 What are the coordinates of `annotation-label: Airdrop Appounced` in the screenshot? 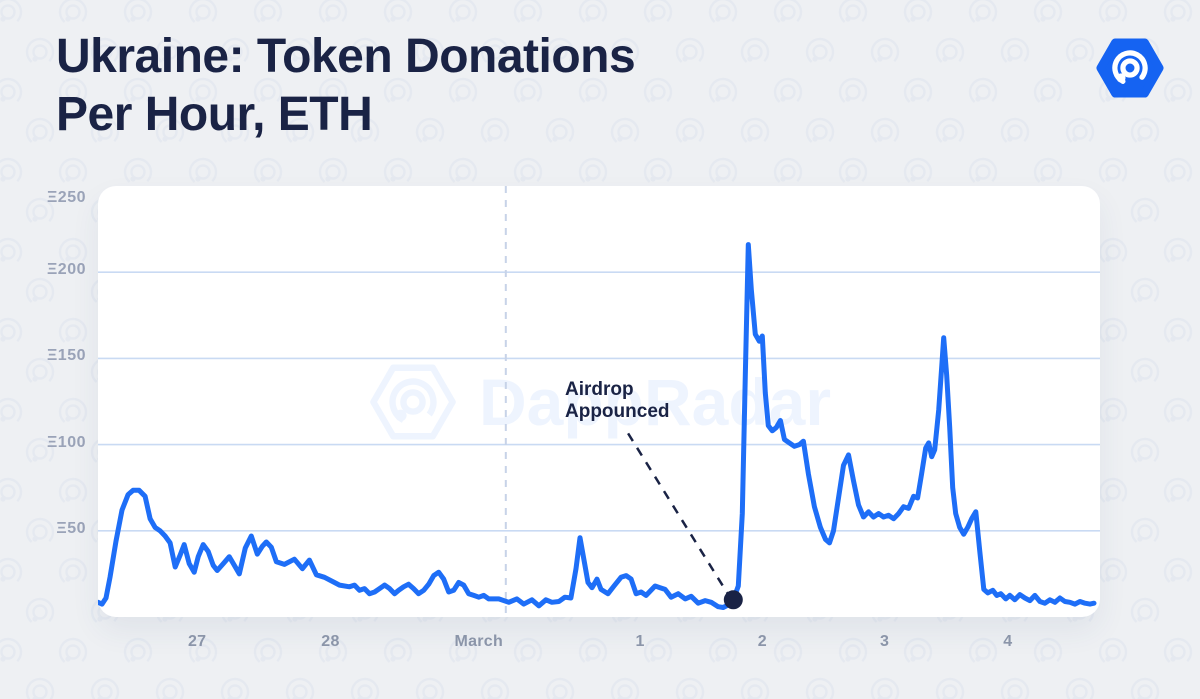 It's located at (617, 401).